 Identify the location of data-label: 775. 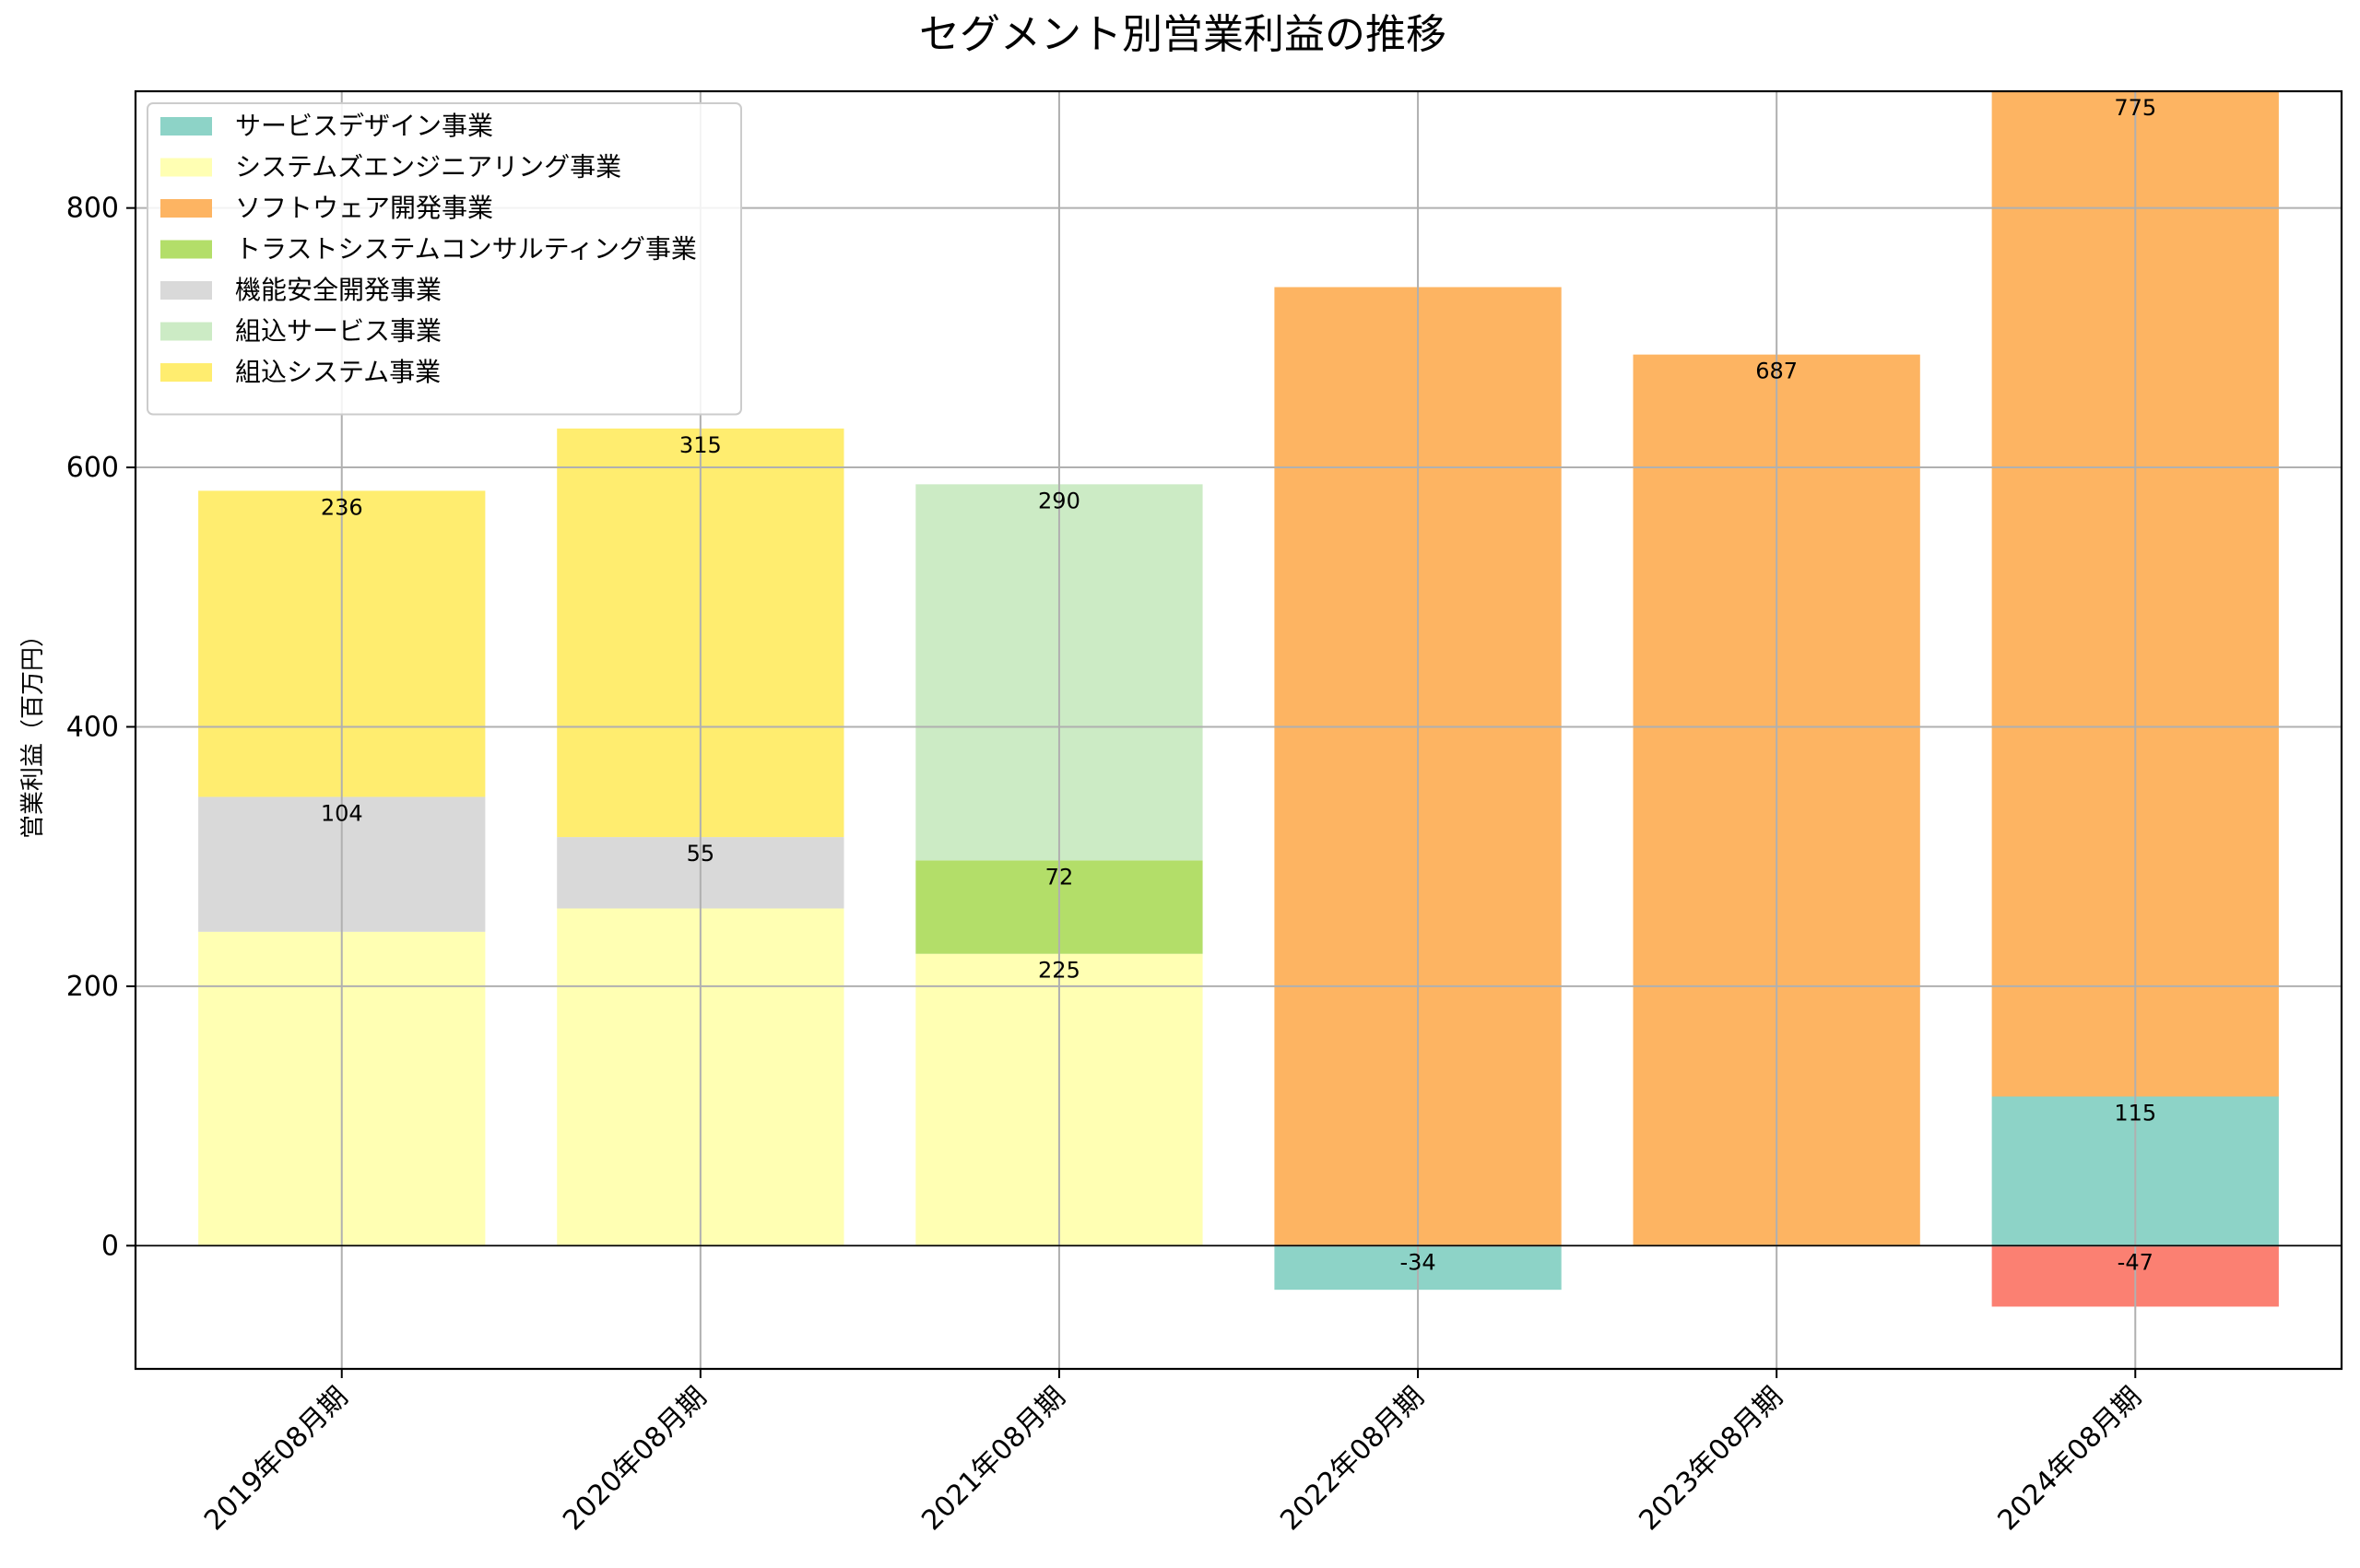
(2135, 108).